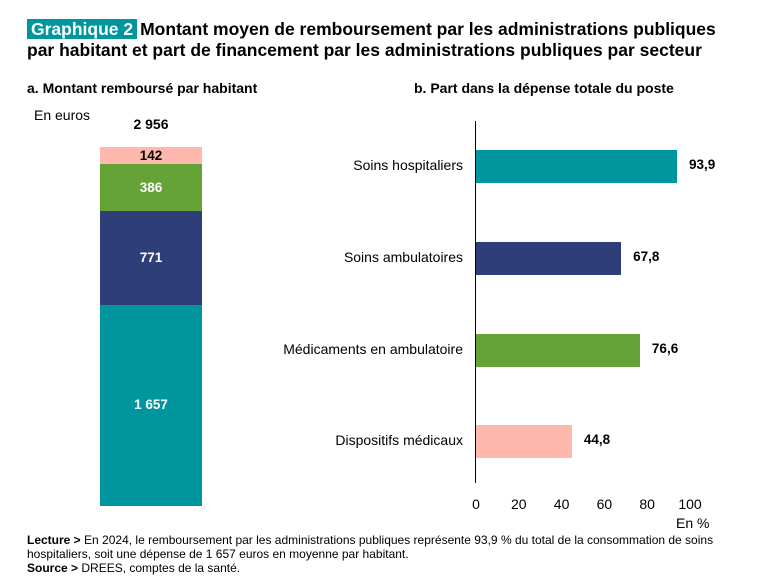  I want to click on stack-segment-label: 1 657, so click(151, 405).